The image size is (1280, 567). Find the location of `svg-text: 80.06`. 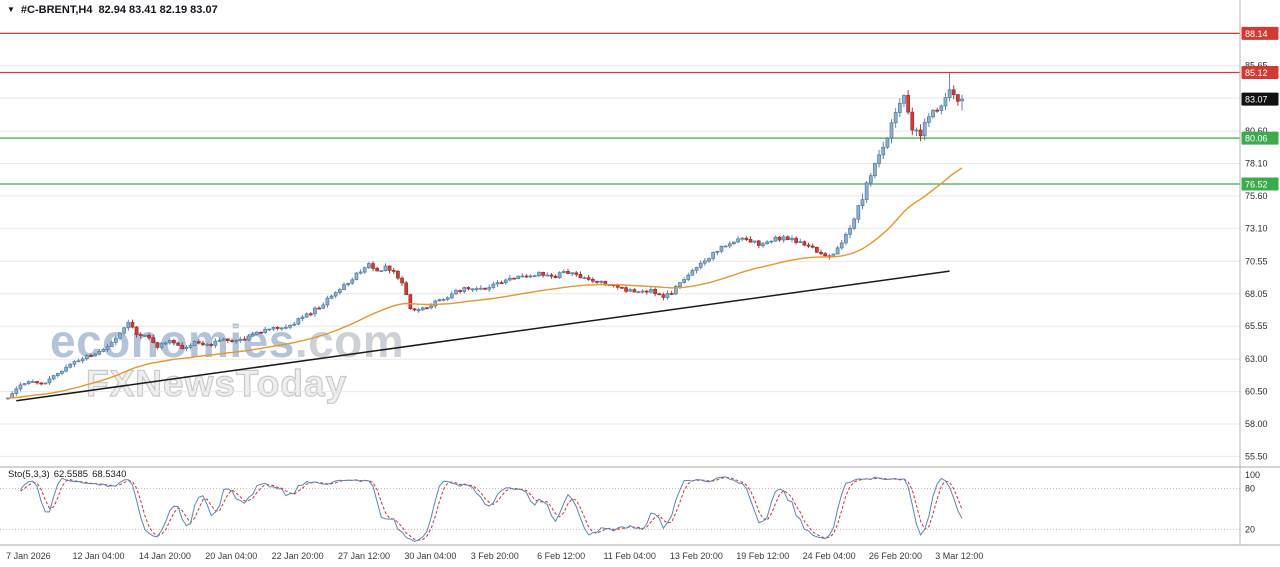

svg-text: 80.06 is located at coordinates (1256, 139).